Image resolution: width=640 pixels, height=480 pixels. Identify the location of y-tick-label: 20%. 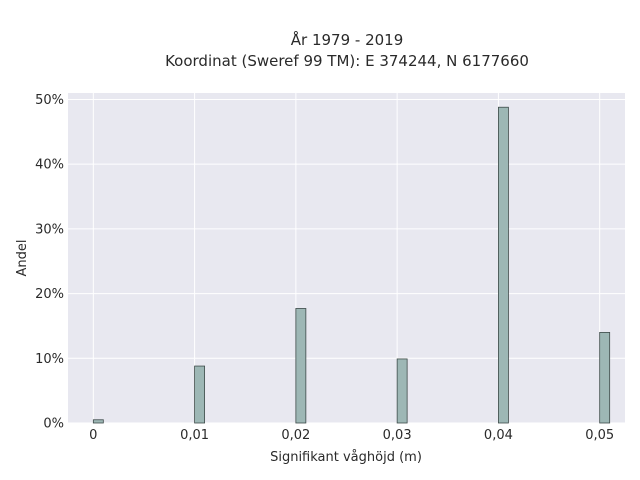
(49, 294).